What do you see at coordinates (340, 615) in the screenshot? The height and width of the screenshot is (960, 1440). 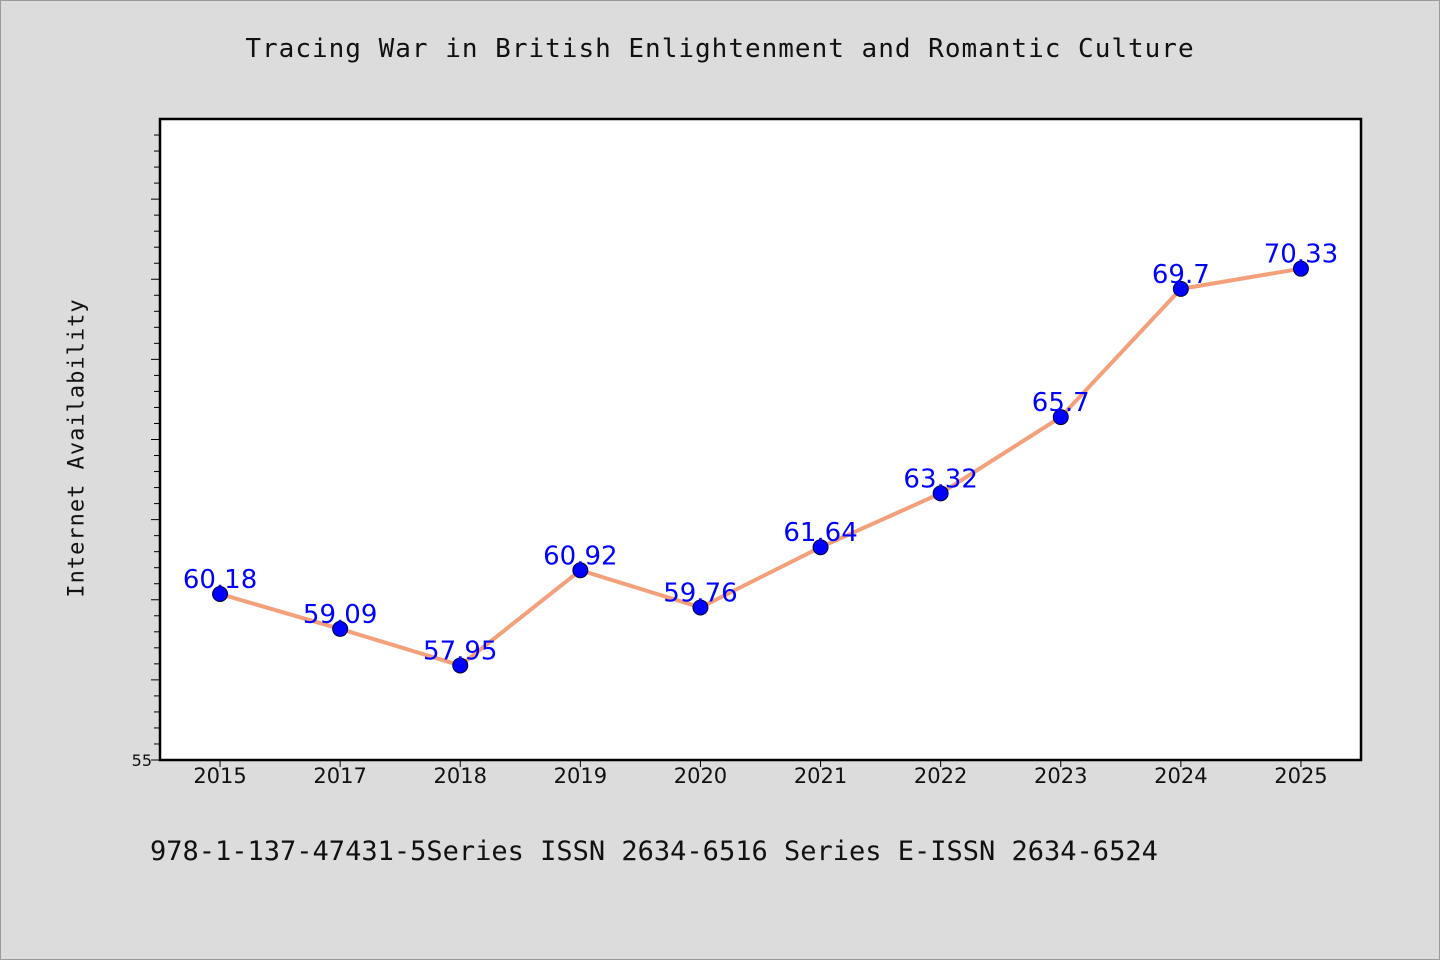 I see `data-label: 59.09` at bounding box center [340, 615].